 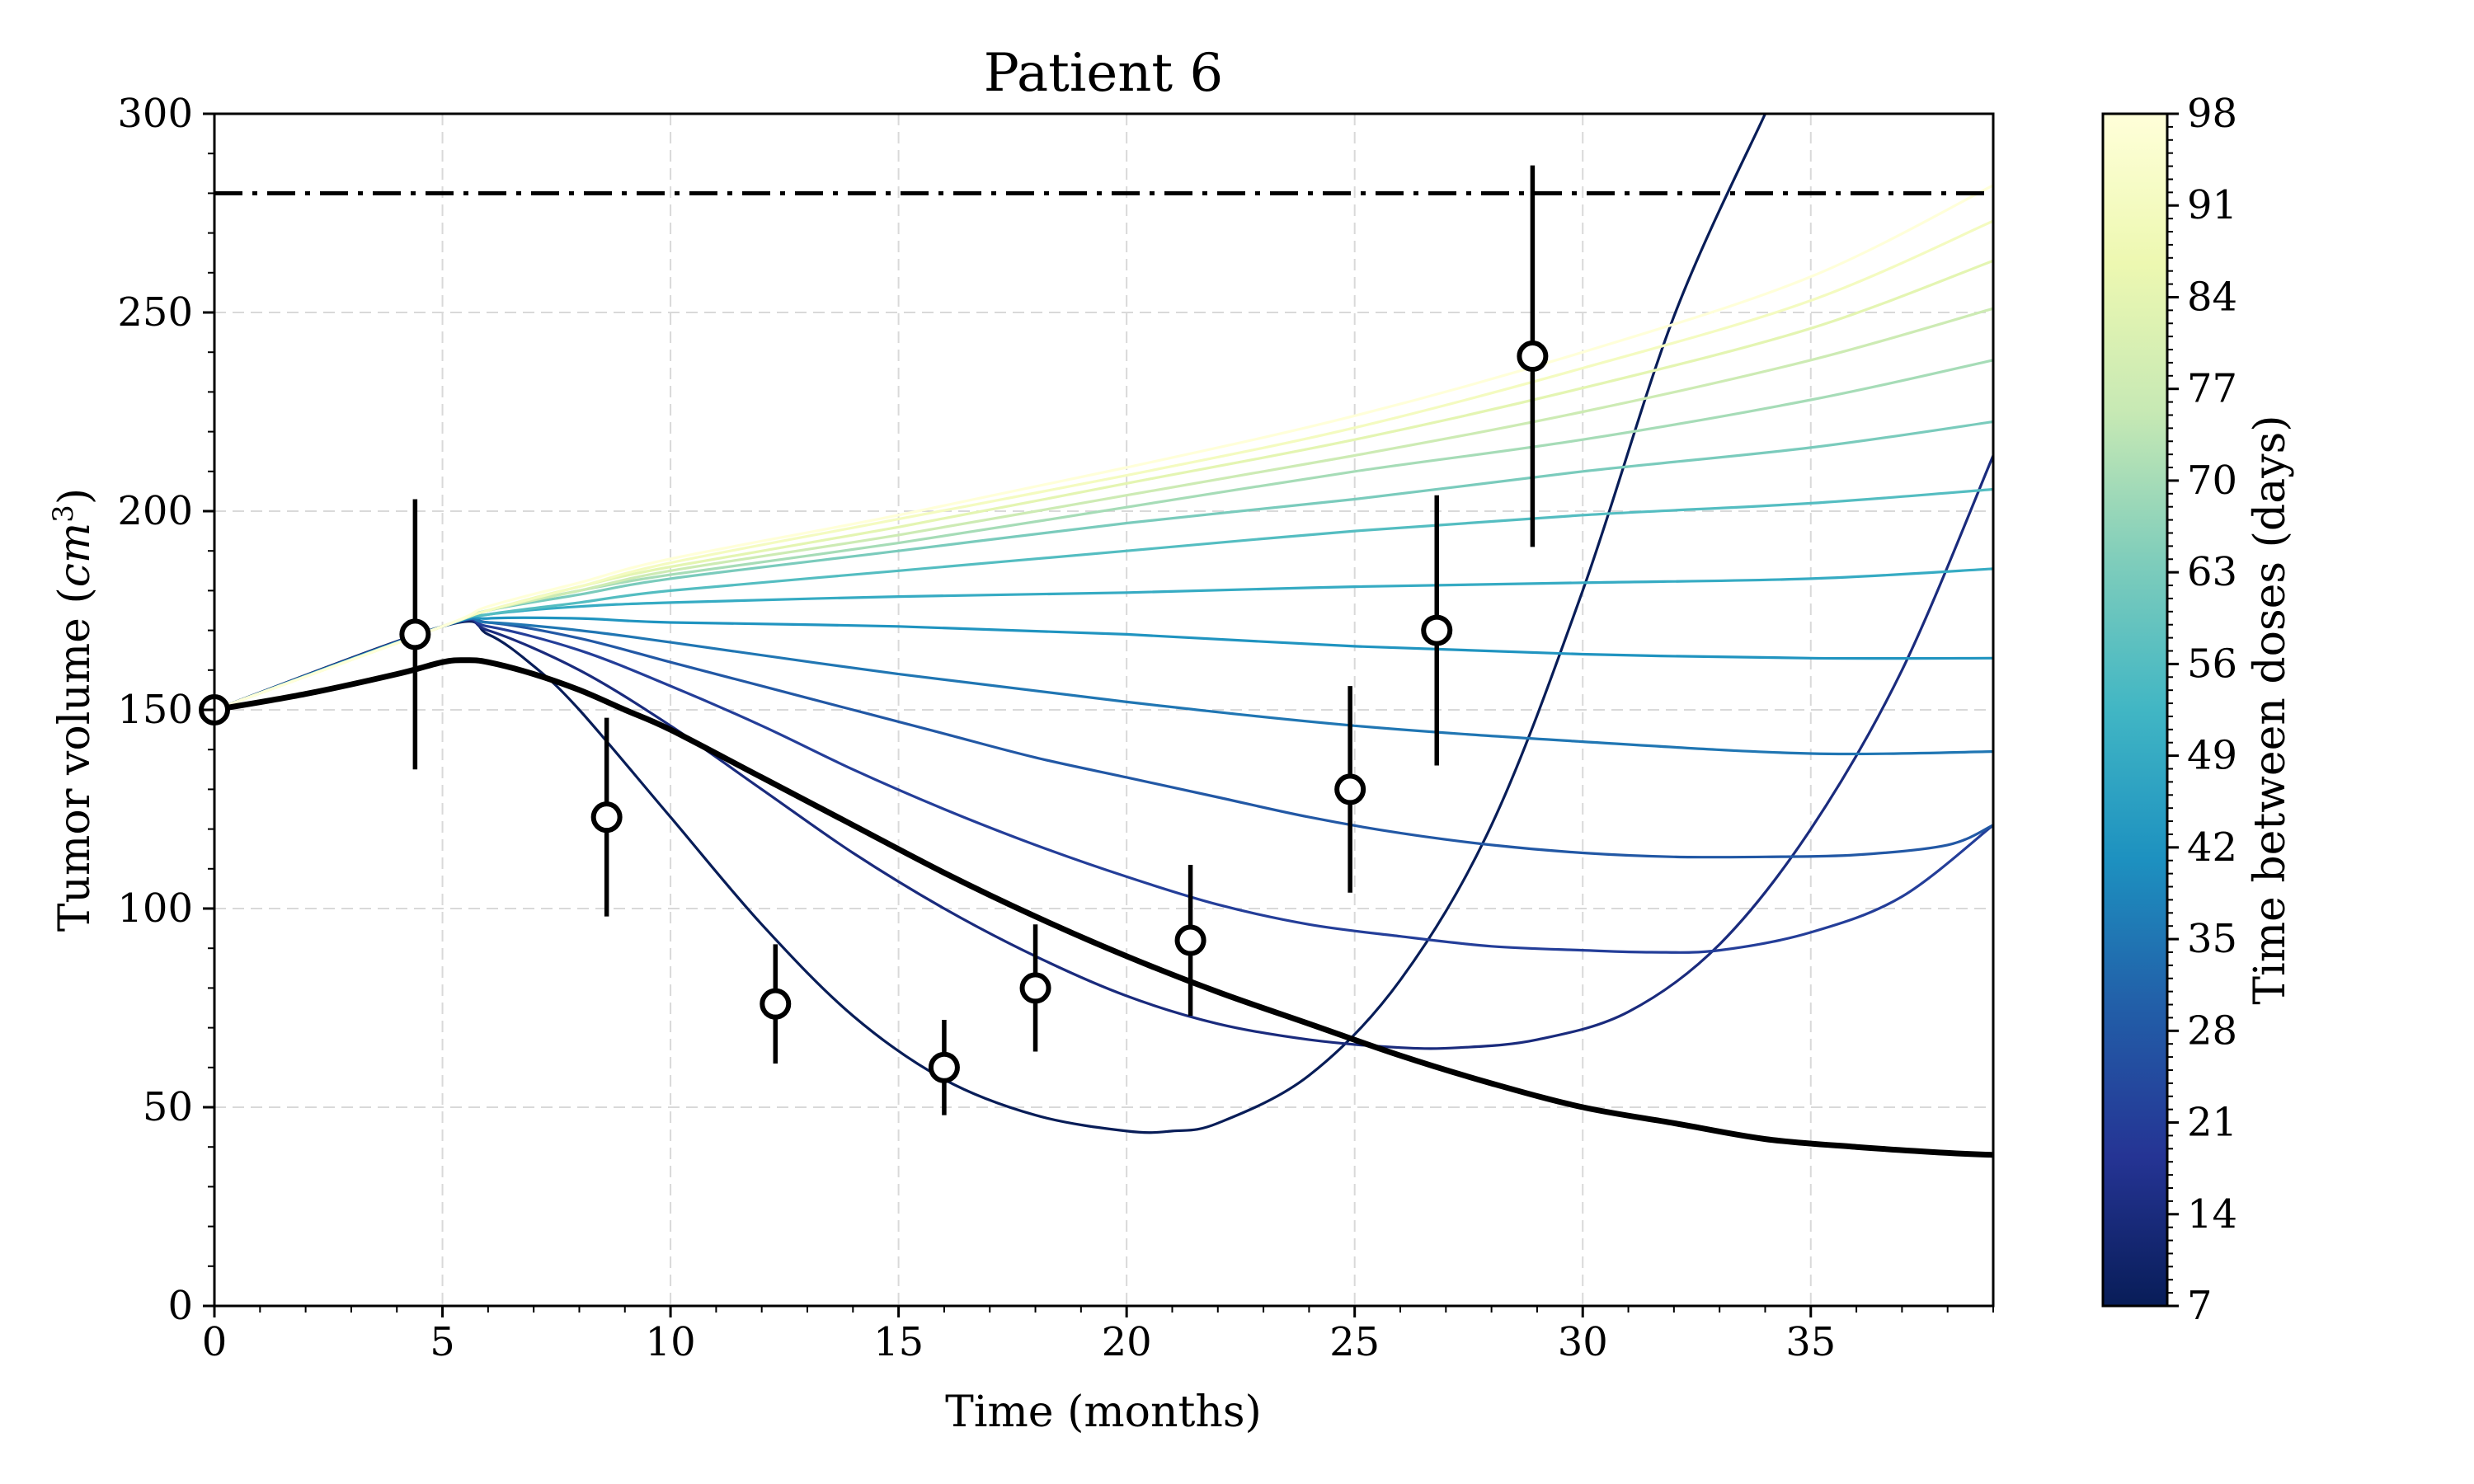 What do you see at coordinates (1127, 1342) in the screenshot?
I see `x-tick-label: 20` at bounding box center [1127, 1342].